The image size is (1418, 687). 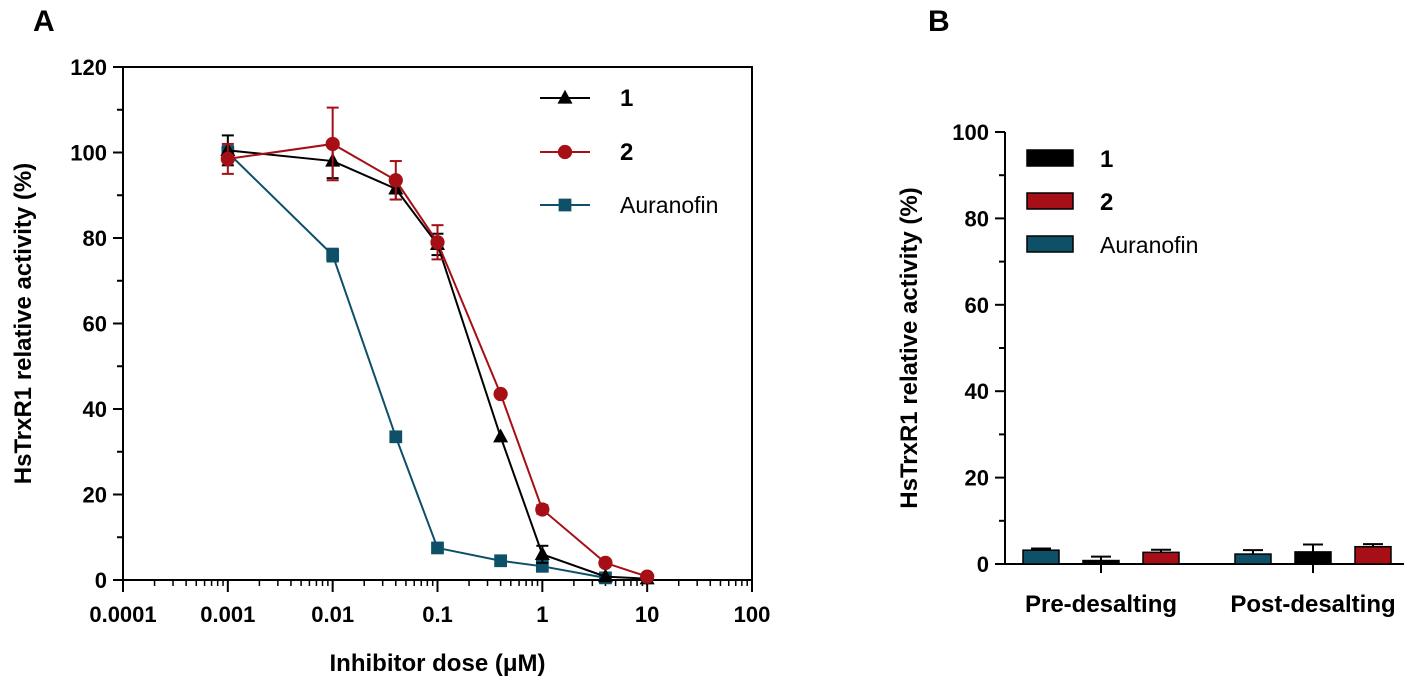 What do you see at coordinates (565, 205) in the screenshot?
I see `legend-marker-auranofin` at bounding box center [565, 205].